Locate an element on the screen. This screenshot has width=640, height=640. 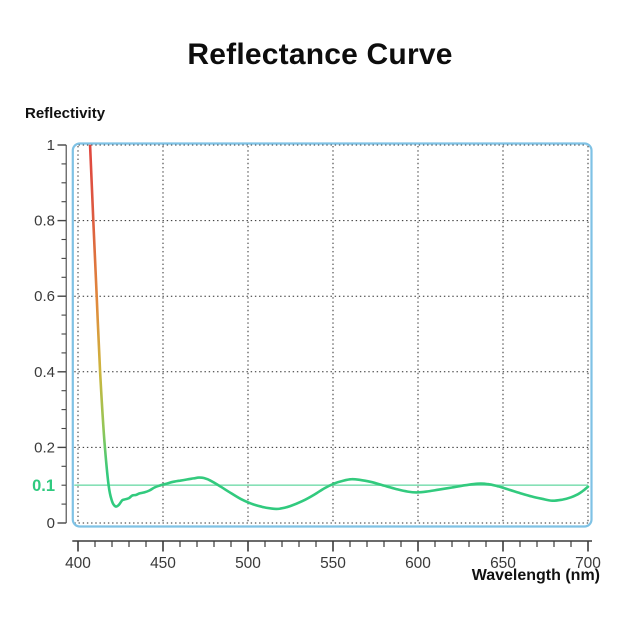
y-tick-label: 0.4 is located at coordinates (44, 372).